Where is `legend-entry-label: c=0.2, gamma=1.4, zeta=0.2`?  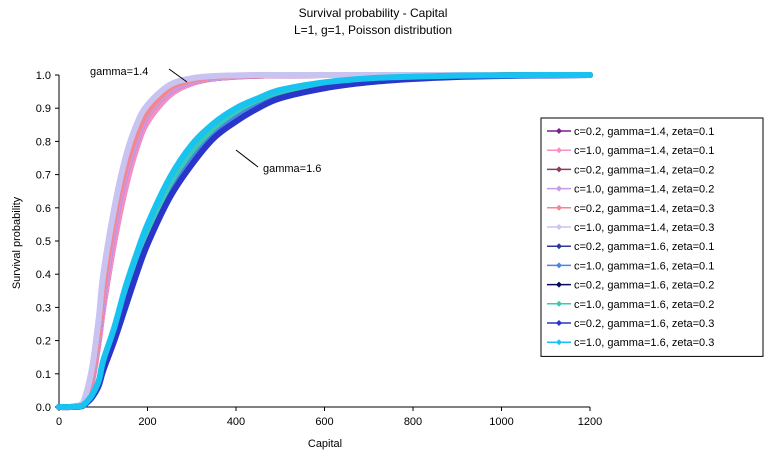 legend-entry-label: c=0.2, gamma=1.4, zeta=0.2 is located at coordinates (644, 170).